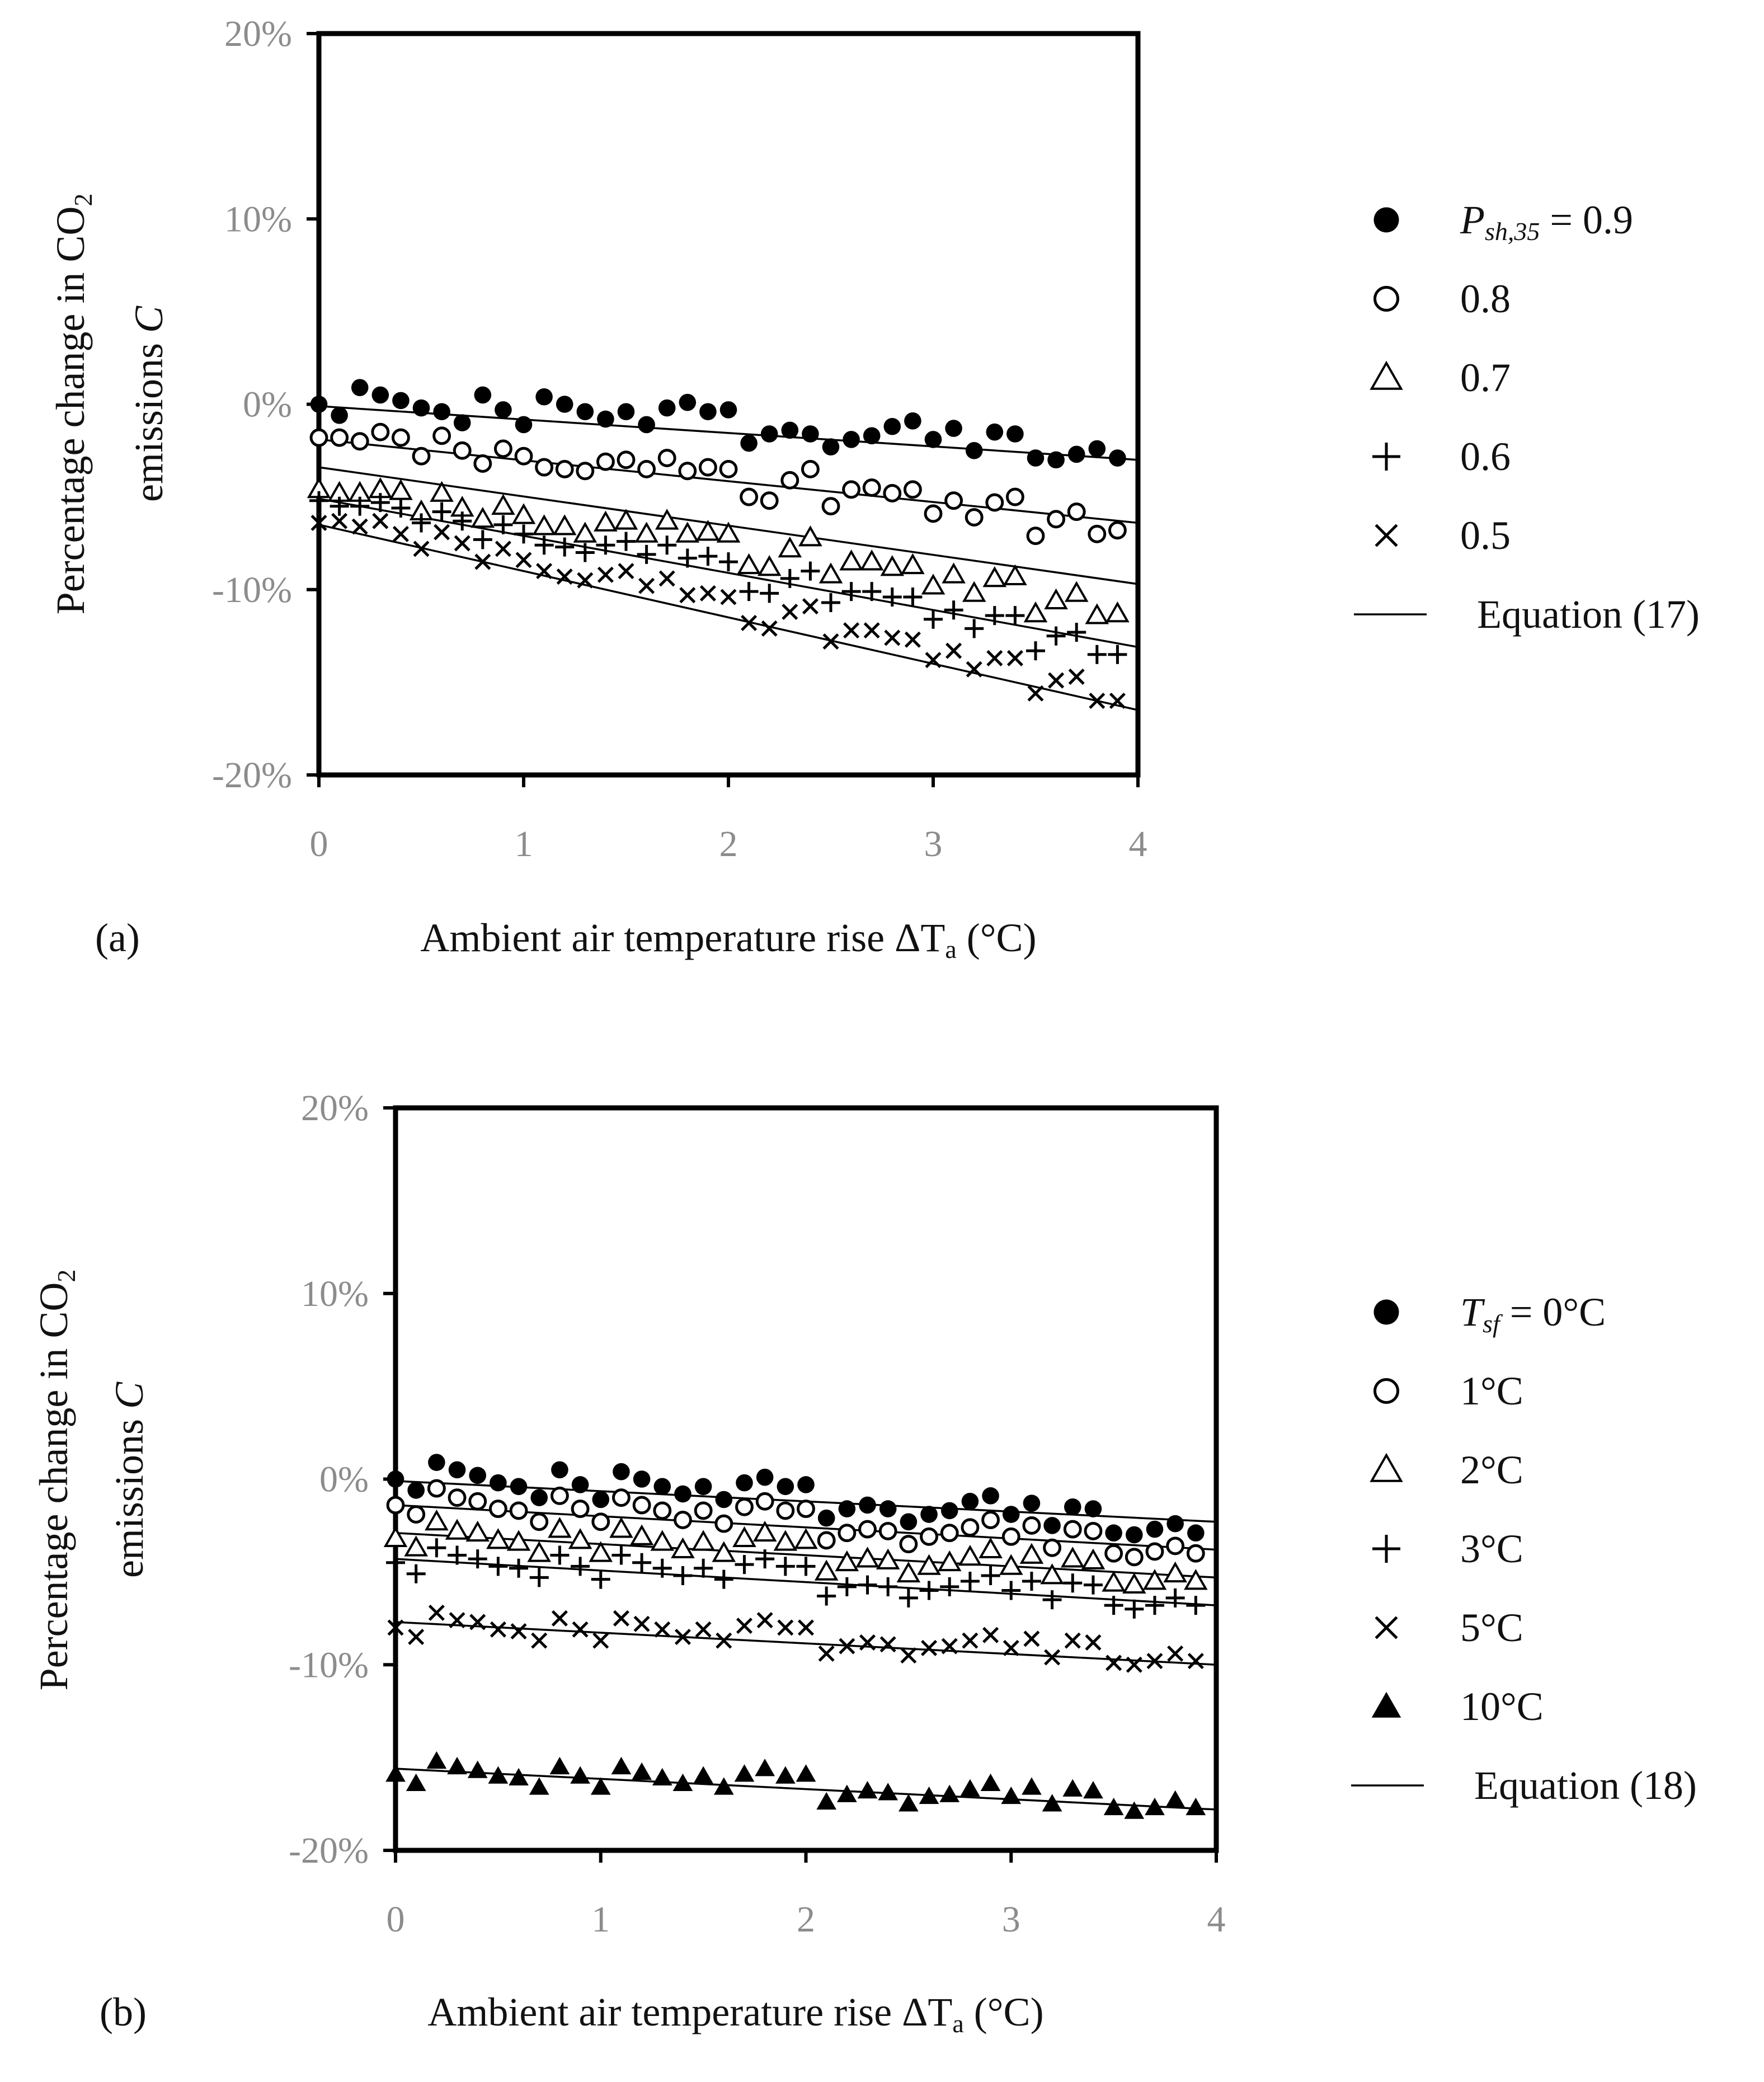 The height and width of the screenshot is (2082, 1764). Describe the element at coordinates (1485, 299) in the screenshot. I see `legend-label-1: 0.8` at that location.